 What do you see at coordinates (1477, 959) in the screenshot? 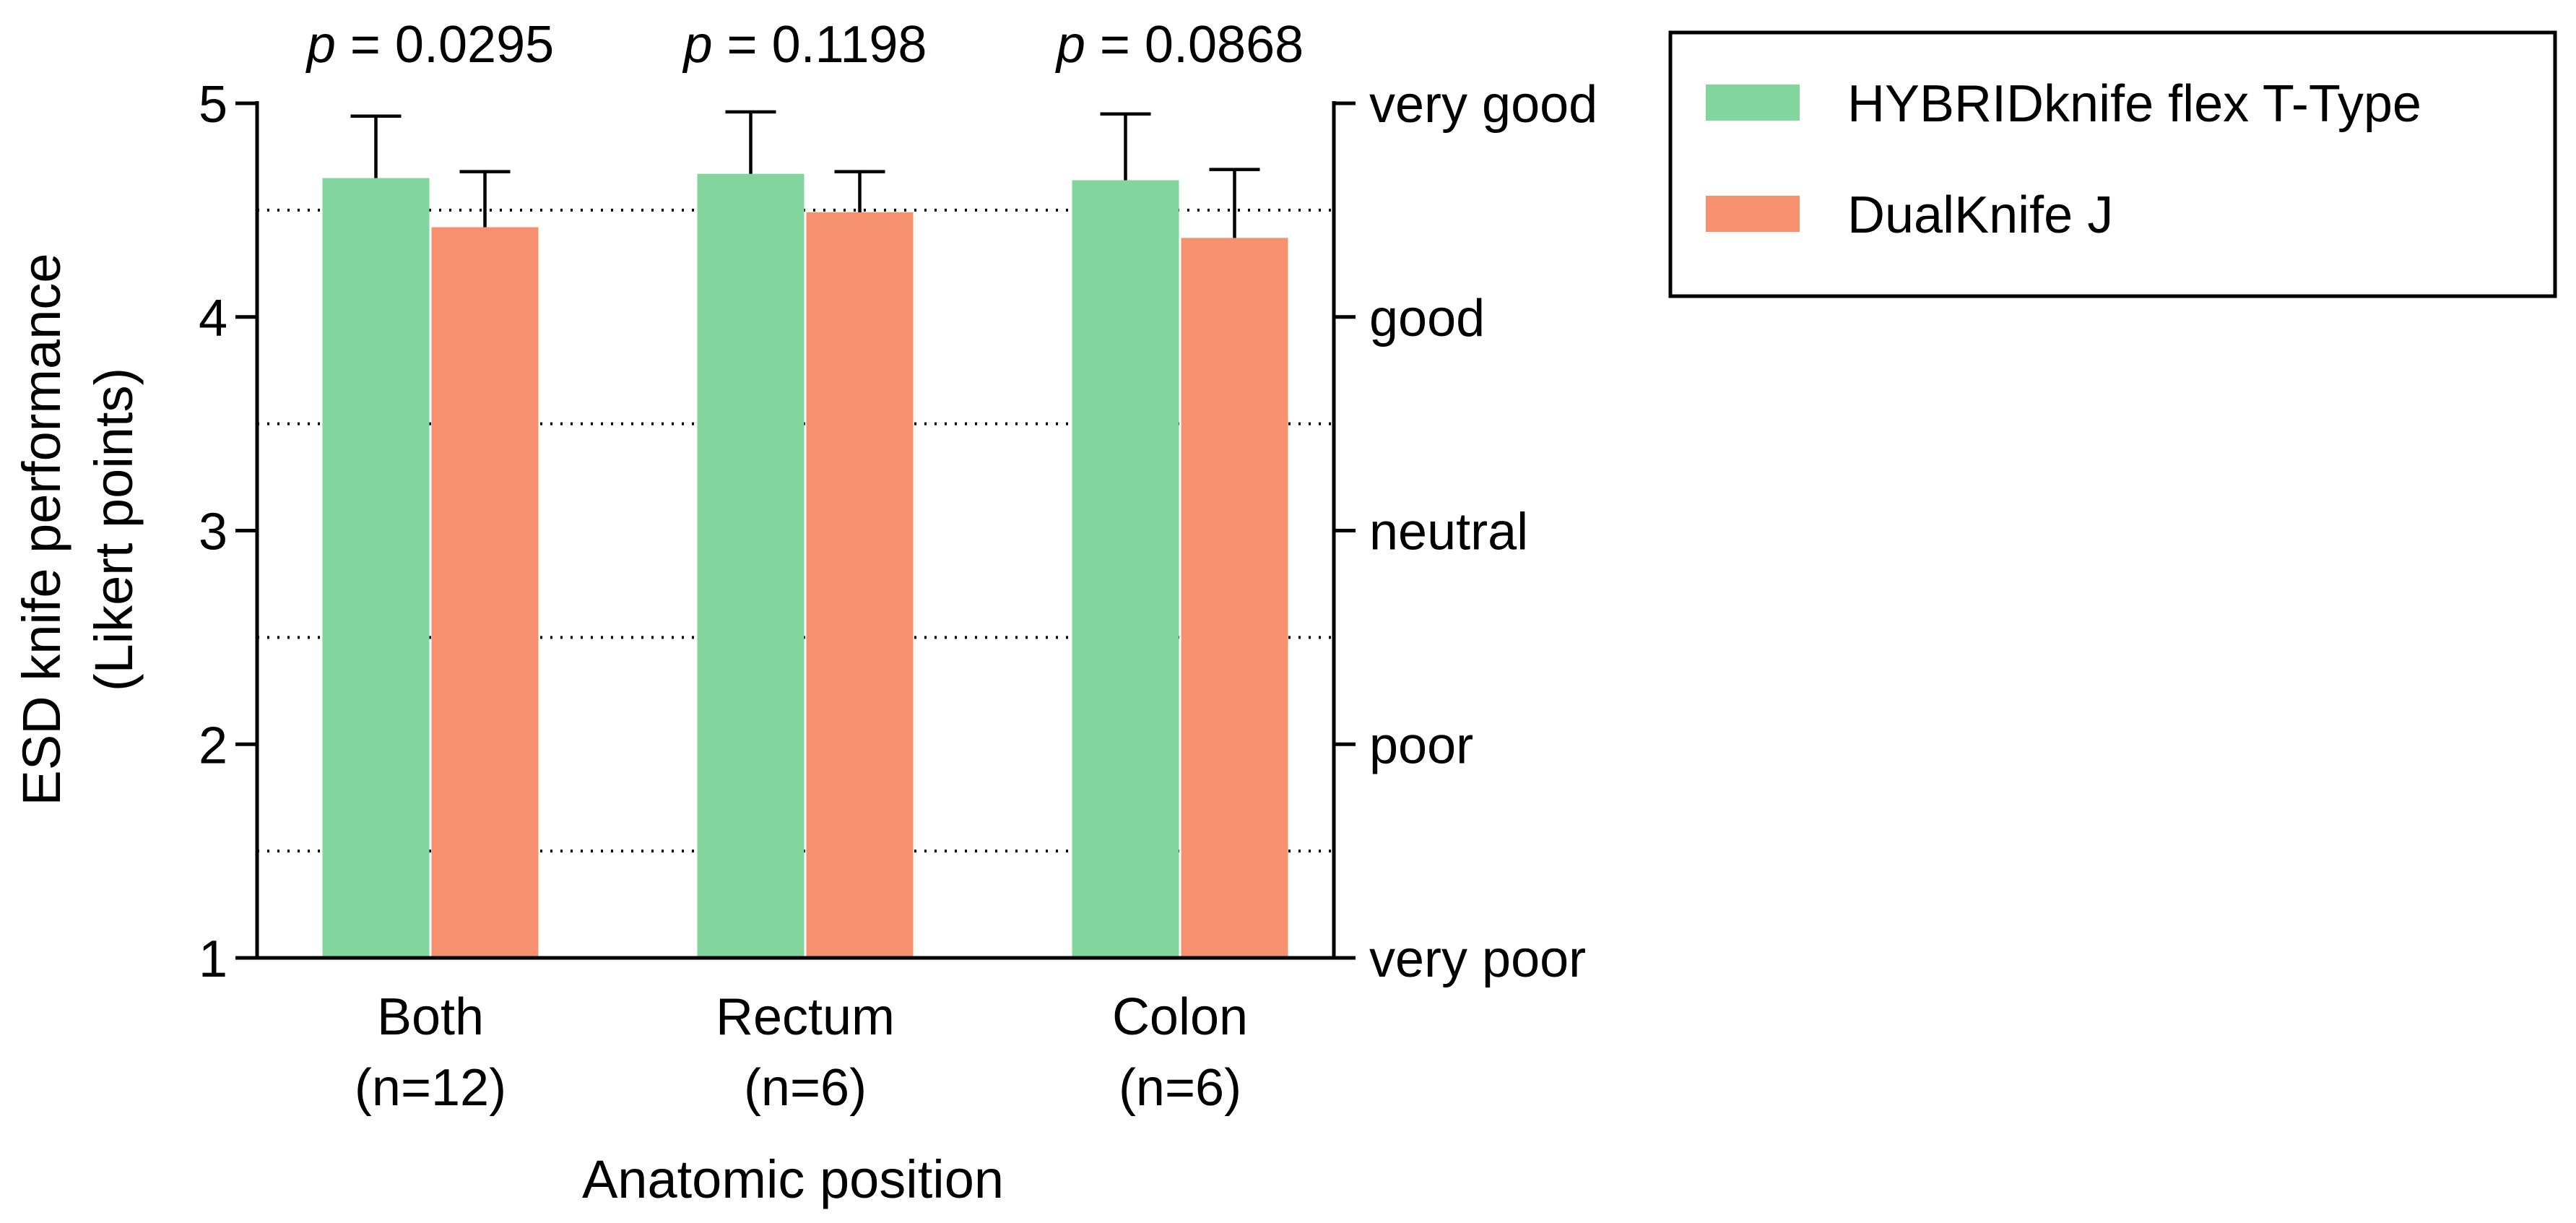
I see `right-y-tick-label: very poor` at bounding box center [1477, 959].